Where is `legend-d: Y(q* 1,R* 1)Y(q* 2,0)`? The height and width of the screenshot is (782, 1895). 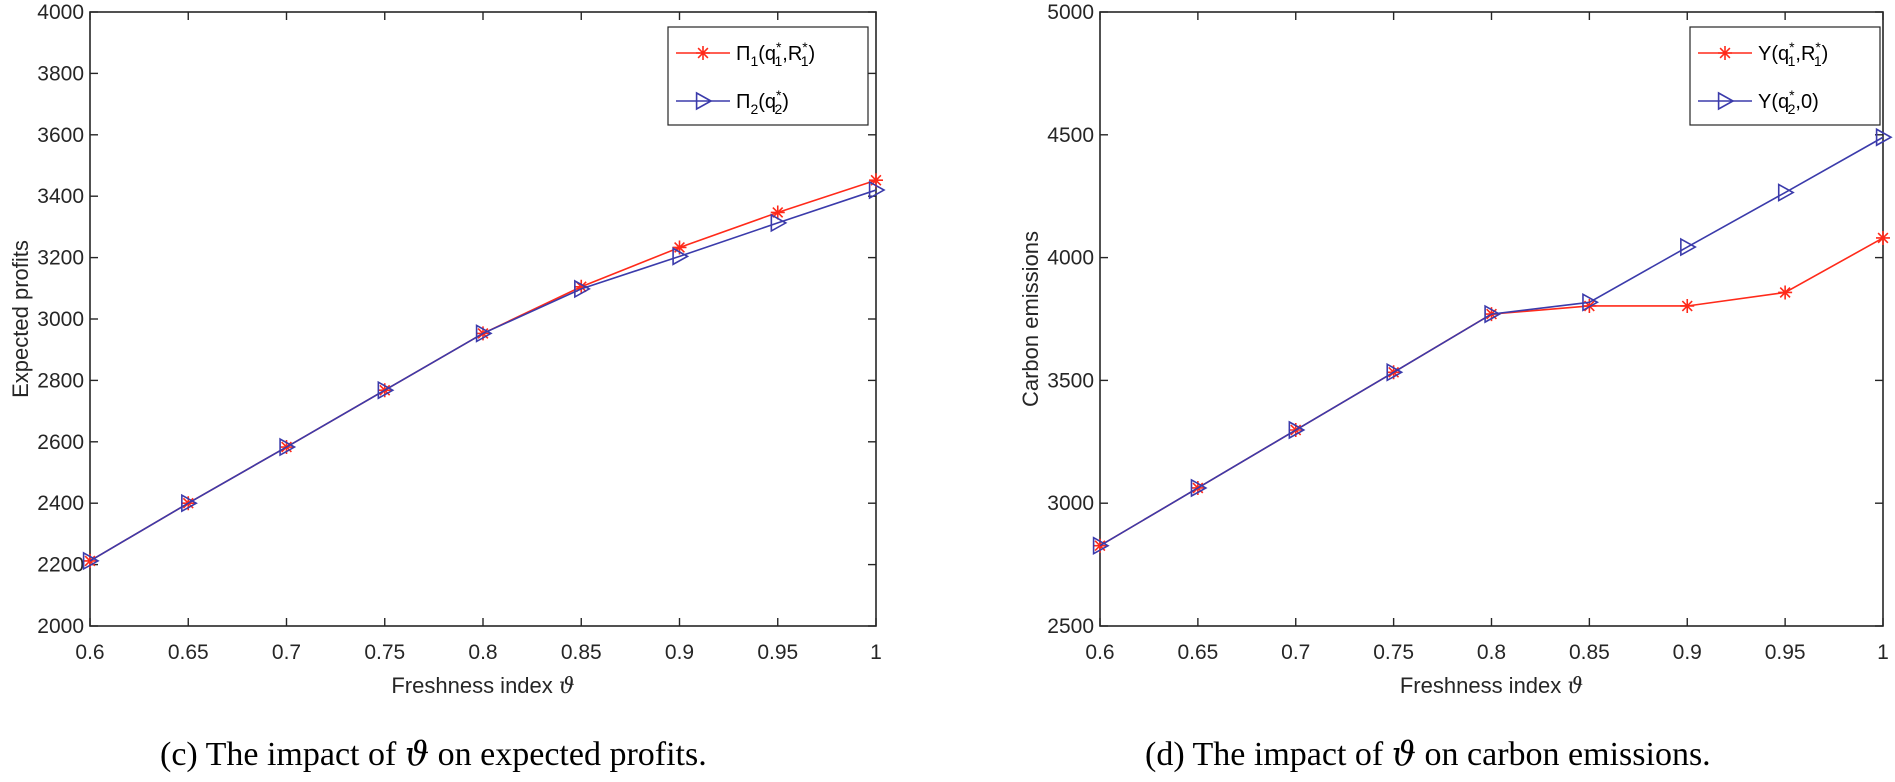 legend-d: Y(q* 1,R* 1)Y(q* 2,0) is located at coordinates (1785, 76).